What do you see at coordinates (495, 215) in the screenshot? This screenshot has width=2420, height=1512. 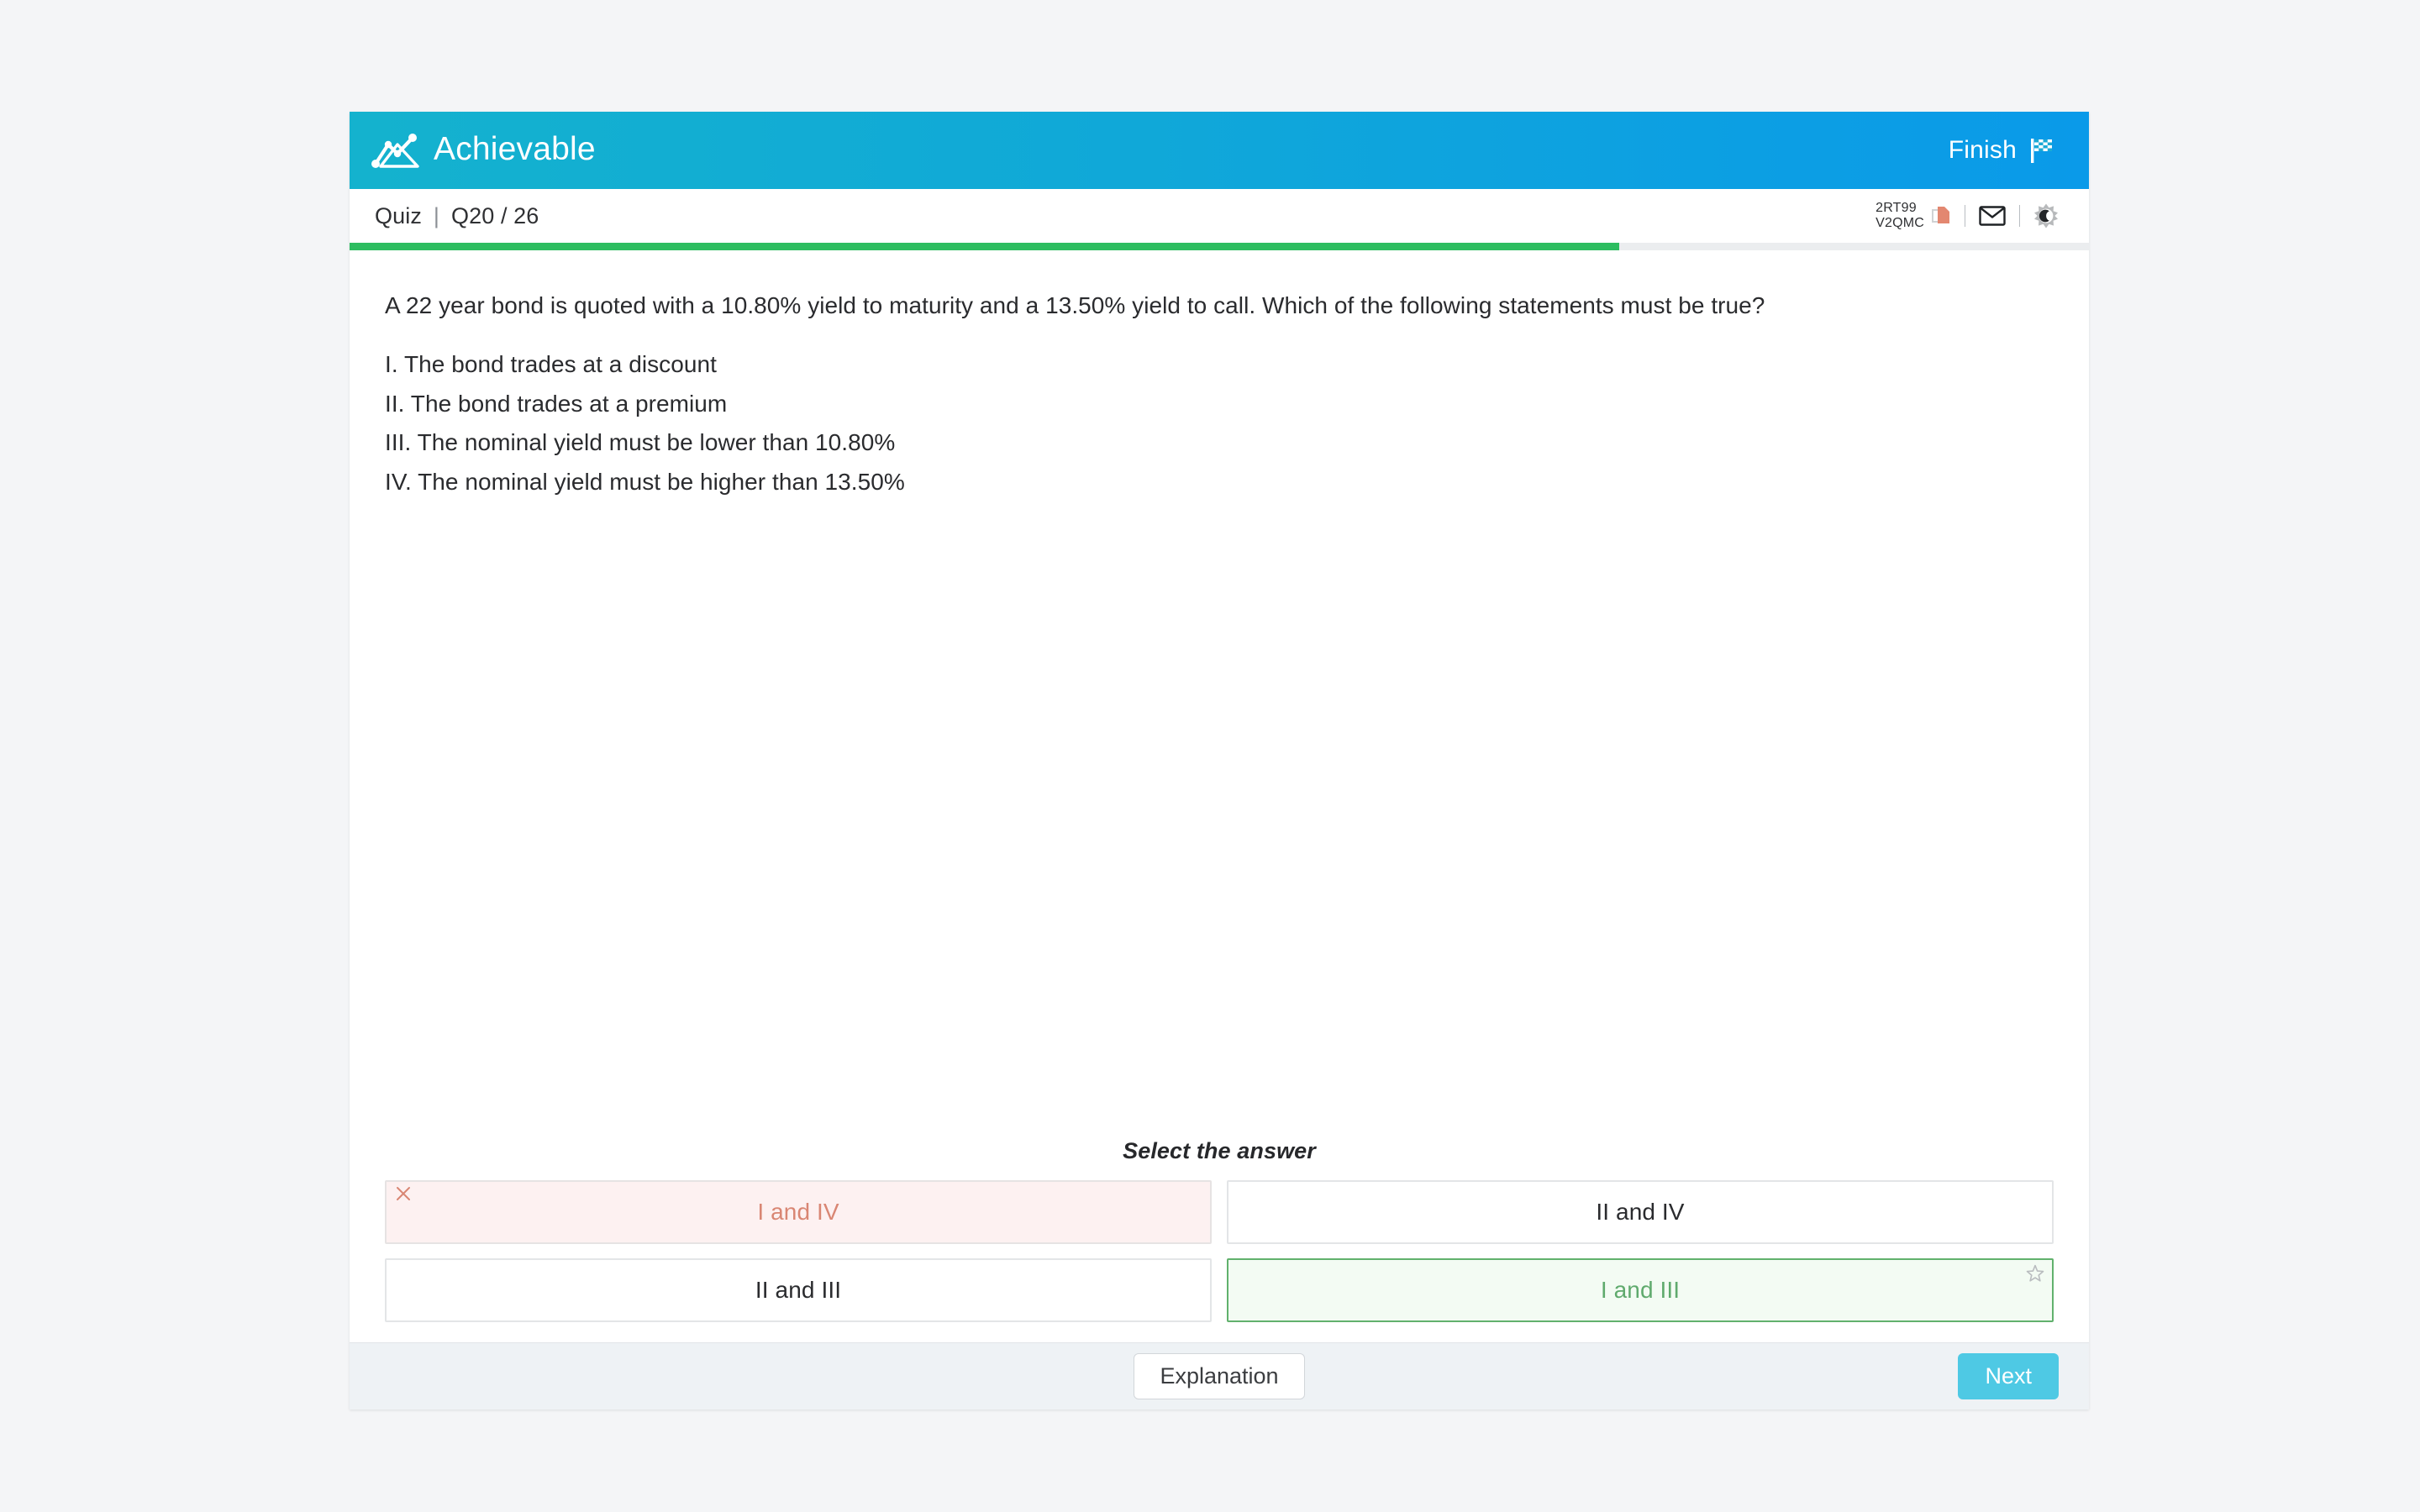 I see `question-counter: Q20 / 26` at bounding box center [495, 215].